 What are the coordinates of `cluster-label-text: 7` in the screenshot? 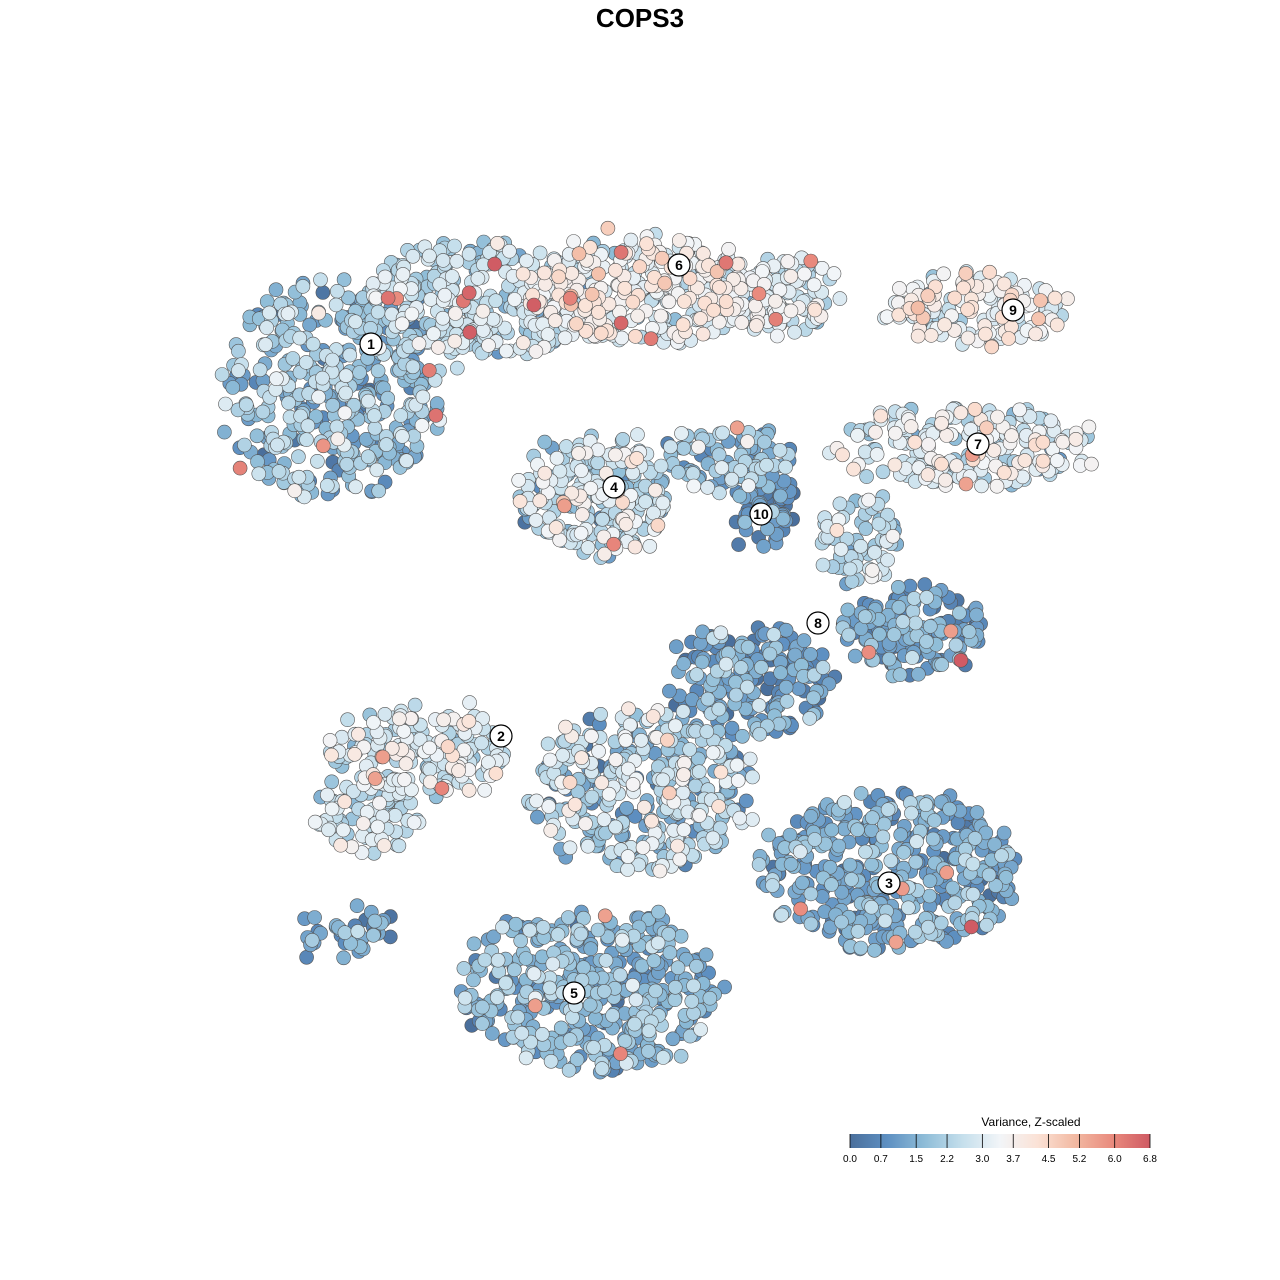 It's located at (978, 444).